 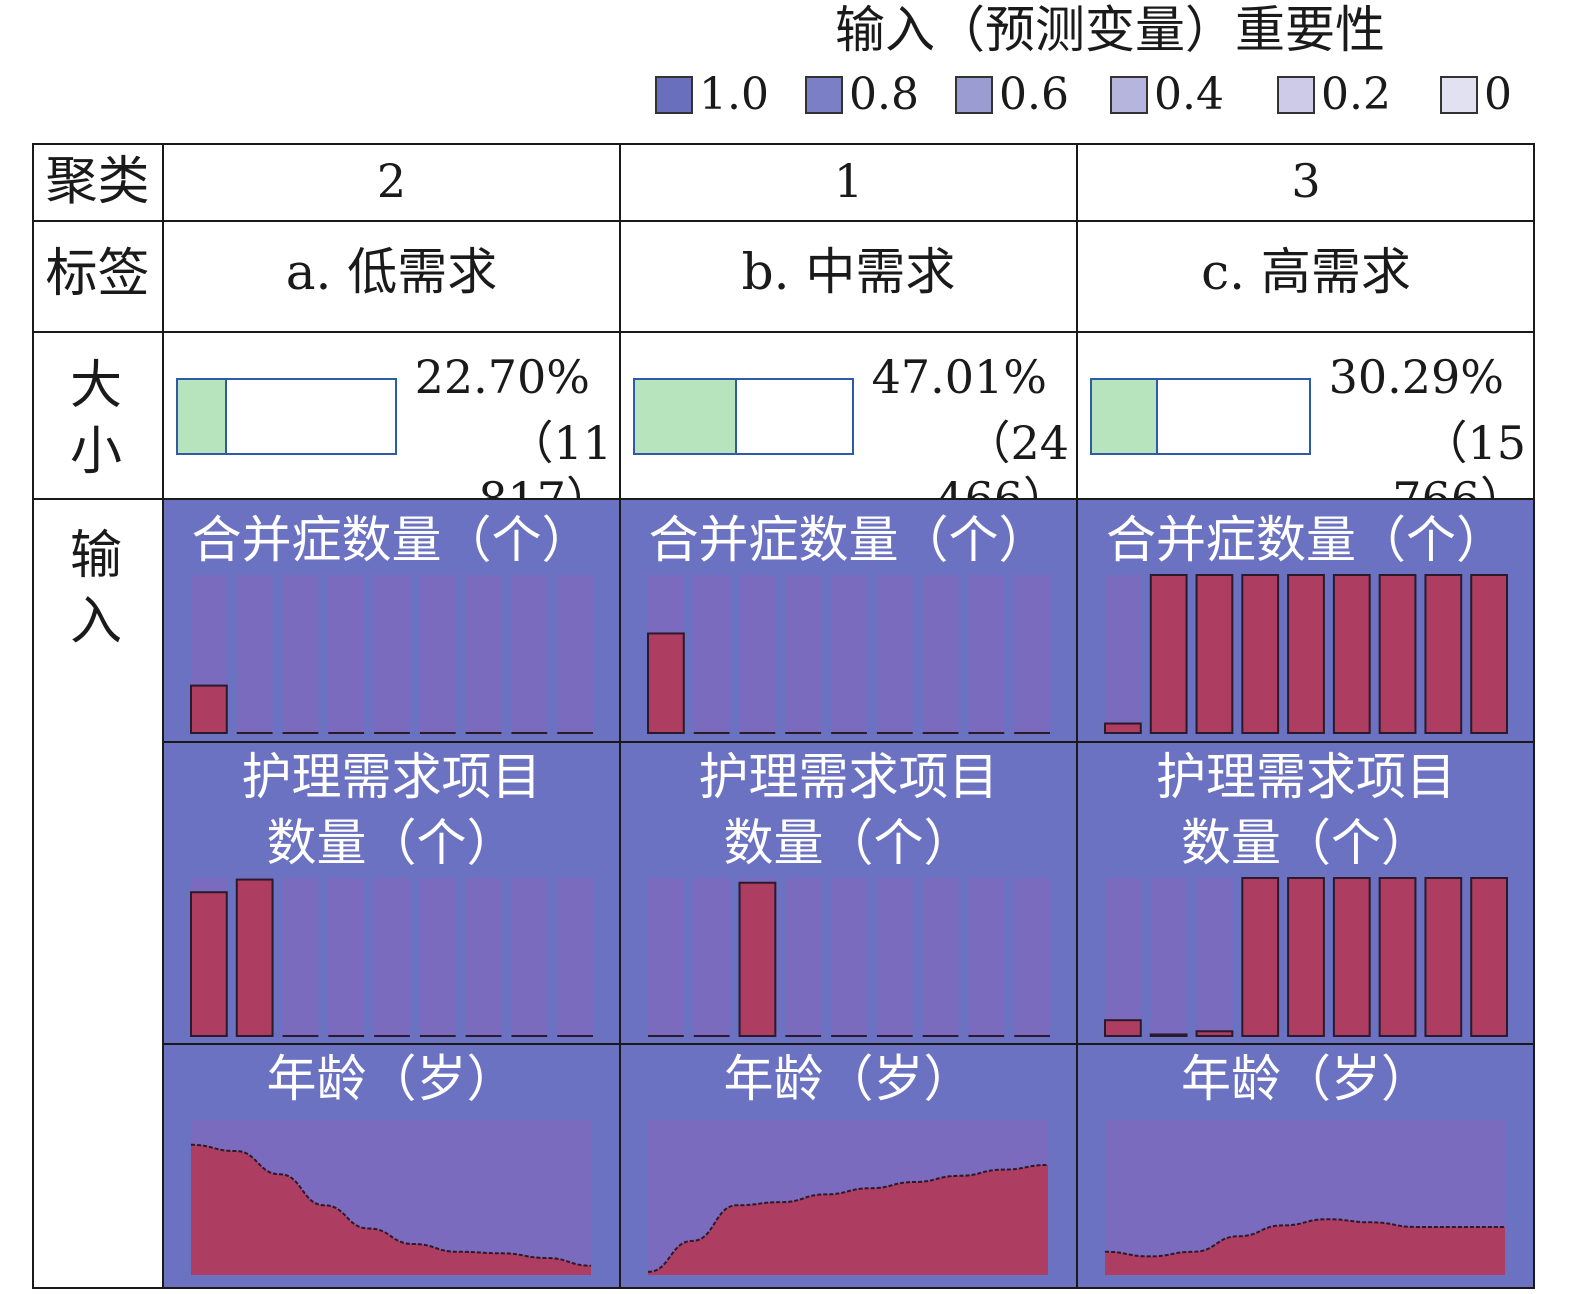 I want to click on legend-item: 0, so click(x=1476, y=95).